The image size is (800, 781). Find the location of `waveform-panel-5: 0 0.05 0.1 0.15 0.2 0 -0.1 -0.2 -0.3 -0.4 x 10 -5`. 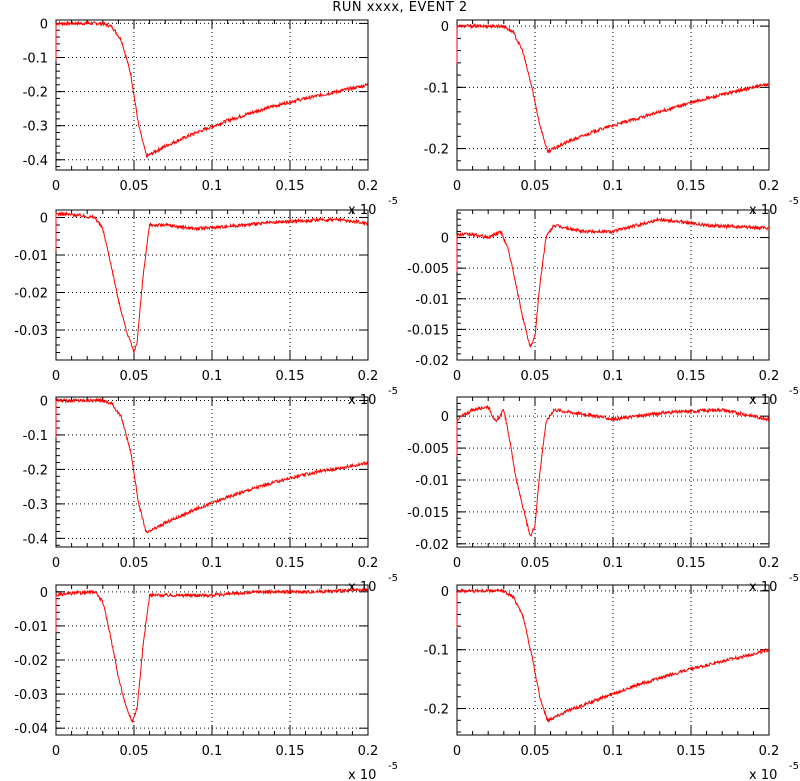

waveform-panel-5: 0 0.05 0.1 0.15 0.2 0 -0.1 -0.2 -0.3 -0.4 x 10 -5 is located at coordinates (210, 494).